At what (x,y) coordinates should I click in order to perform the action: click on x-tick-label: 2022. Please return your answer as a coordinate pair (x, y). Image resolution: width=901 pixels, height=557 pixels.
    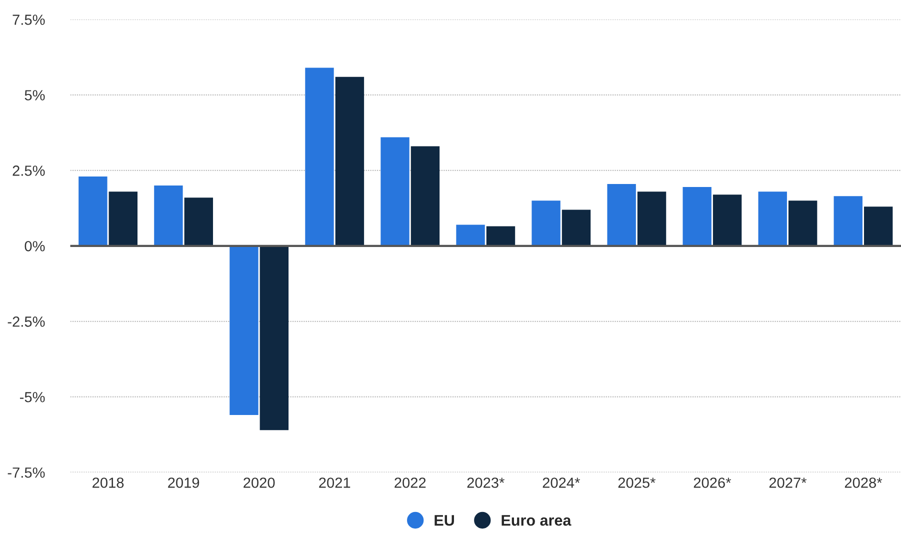
    Looking at the image, I should click on (410, 483).